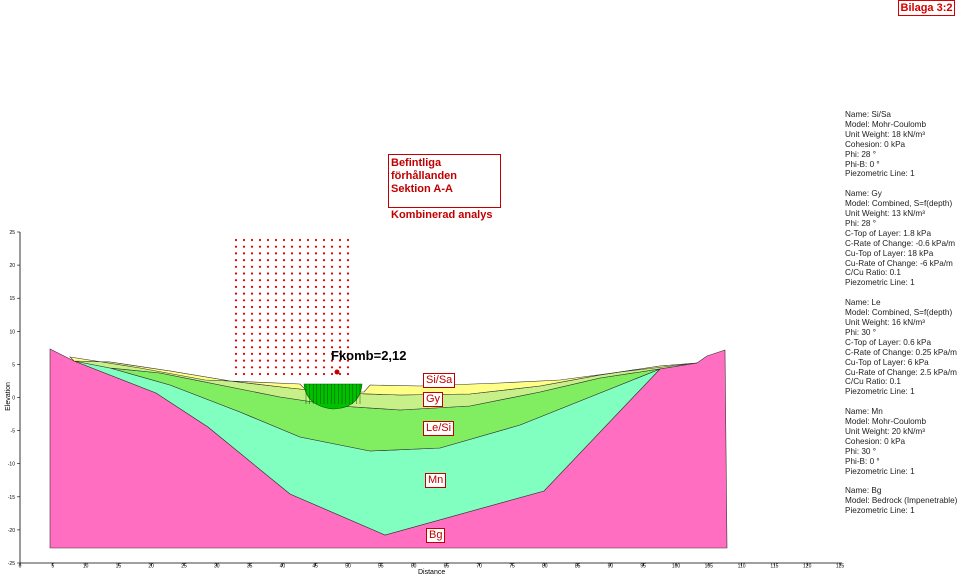 This screenshot has width=959, height=576. What do you see at coordinates (283, 567) in the screenshot?
I see `x-tick-label: 40` at bounding box center [283, 567].